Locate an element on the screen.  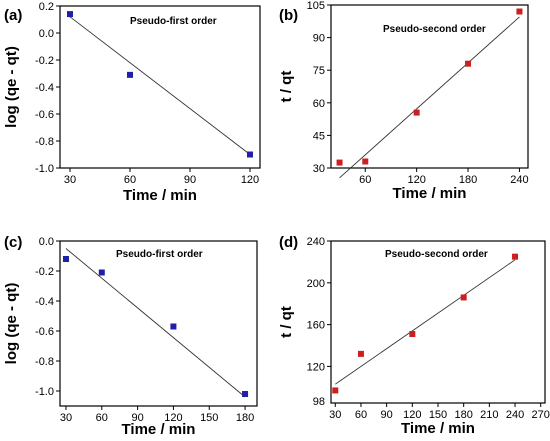
y-tick-label: 90 is located at coordinates (319, 39).